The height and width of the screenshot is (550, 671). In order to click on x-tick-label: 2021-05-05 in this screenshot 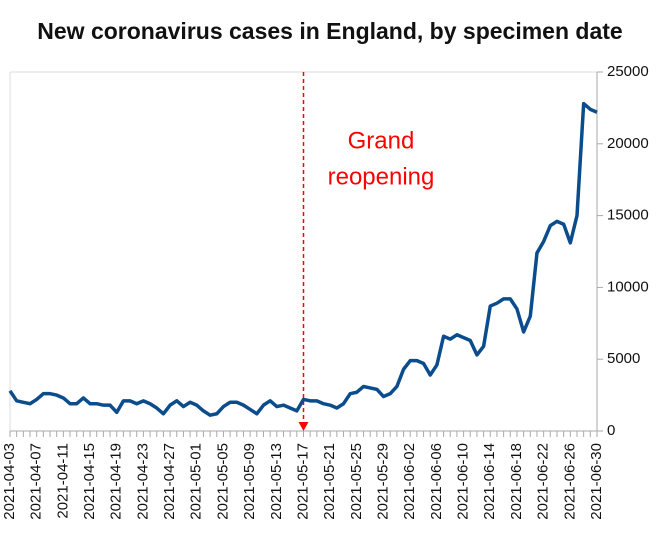, I will do `click(222, 481)`.